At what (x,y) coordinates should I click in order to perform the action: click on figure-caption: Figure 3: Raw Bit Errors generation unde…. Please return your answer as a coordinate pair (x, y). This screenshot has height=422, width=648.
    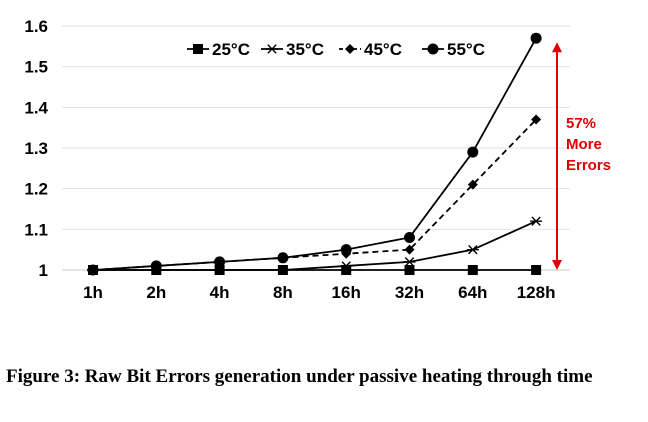
    Looking at the image, I should click on (299, 376).